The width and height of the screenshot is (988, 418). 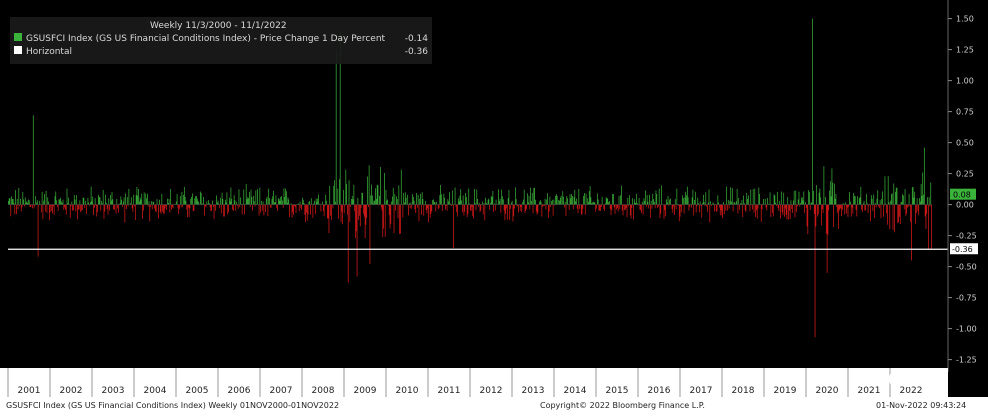 I want to click on last-value-label: 0.08, so click(x=962, y=195).